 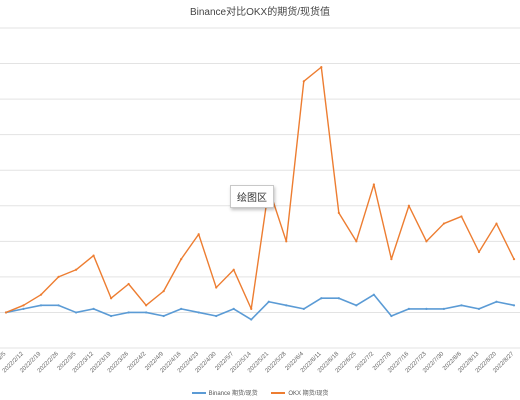 What do you see at coordinates (198, 393) in the screenshot?
I see `legend-swatch-binance` at bounding box center [198, 393].